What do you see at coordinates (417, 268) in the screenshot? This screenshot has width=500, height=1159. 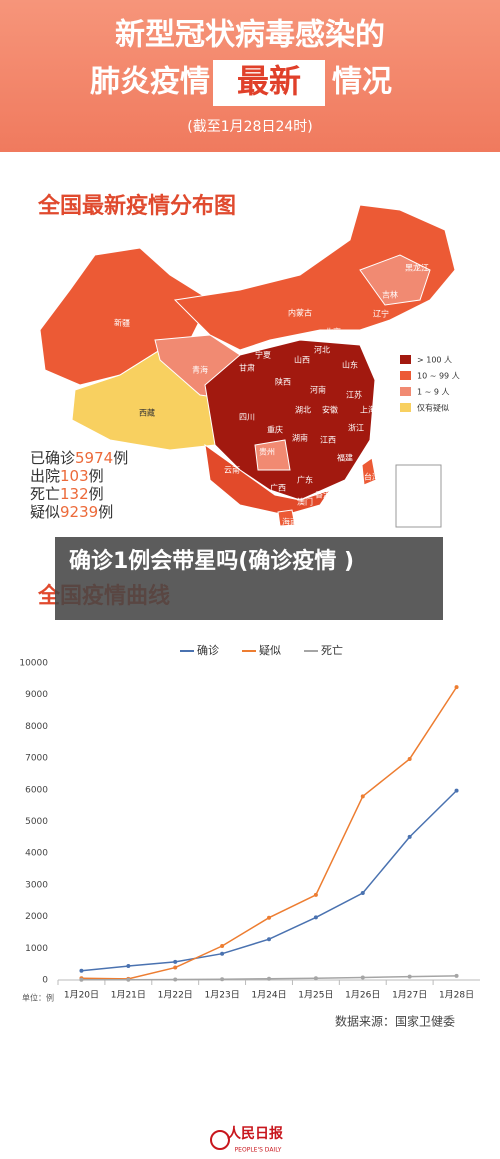 I see `region-label: 黑龙江` at bounding box center [417, 268].